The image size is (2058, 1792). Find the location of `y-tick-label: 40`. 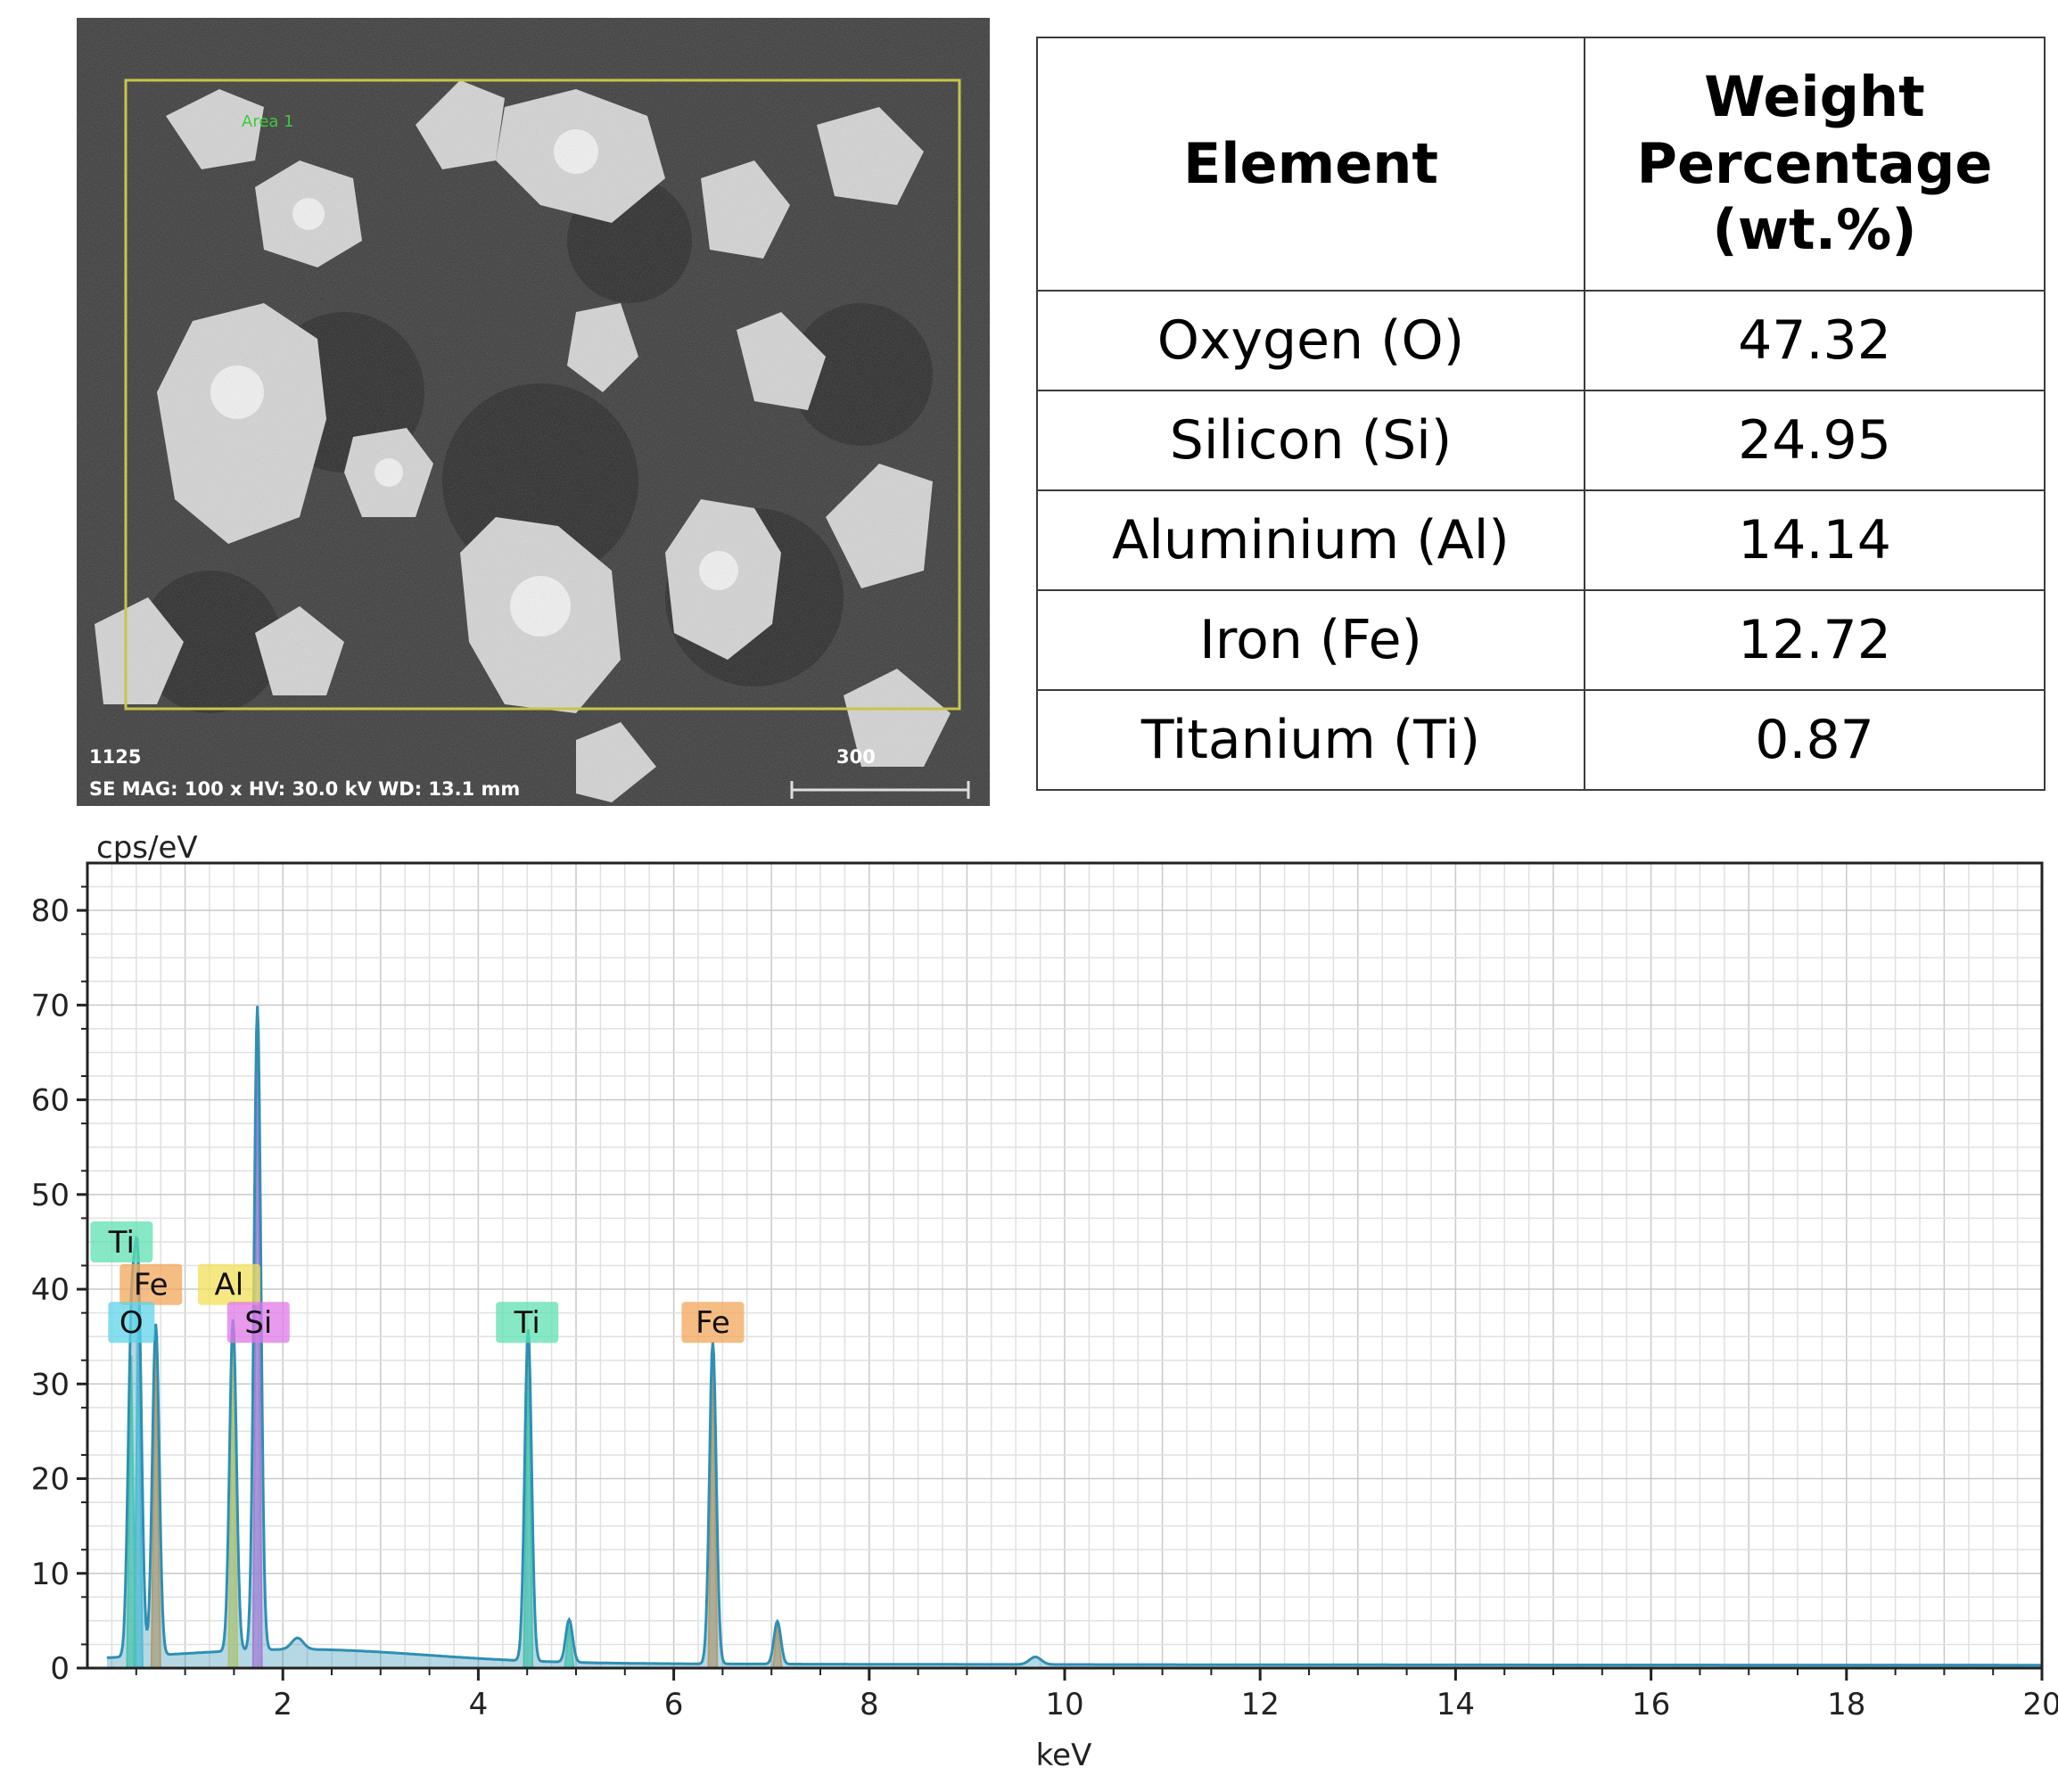

y-tick-label: 40 is located at coordinates (50, 1290).